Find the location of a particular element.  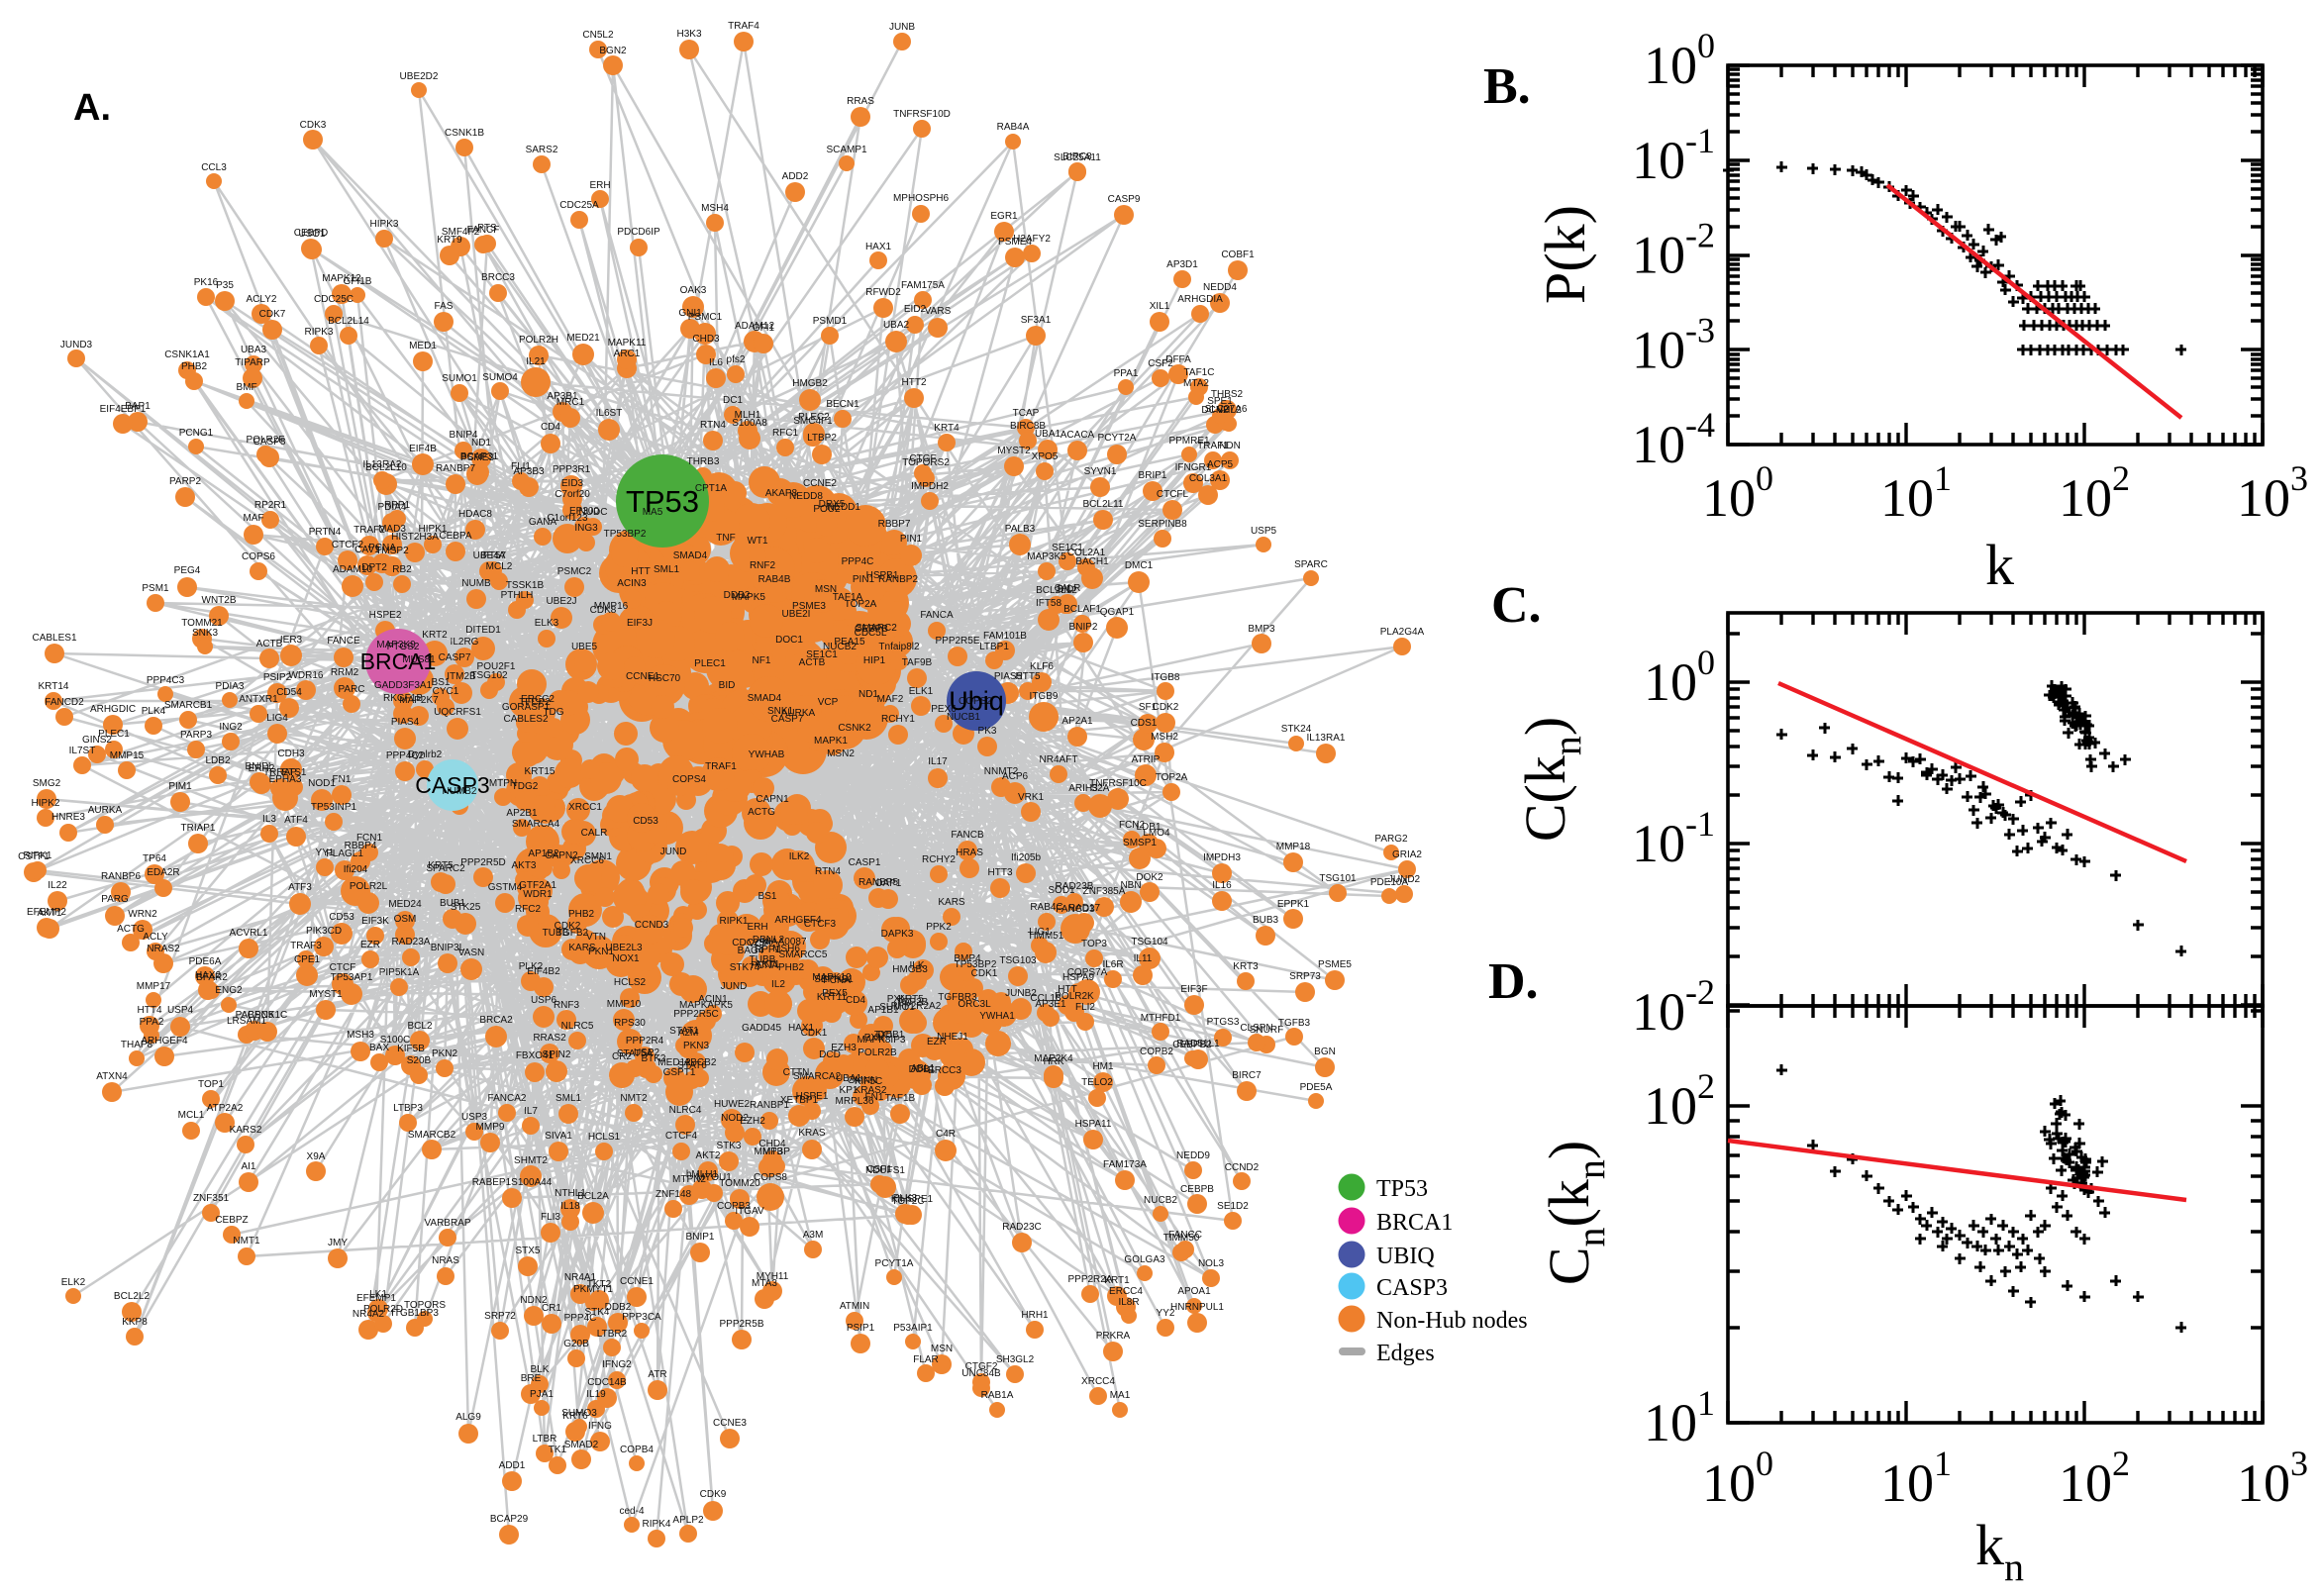

svg-text: PK16 is located at coordinates (206, 282).